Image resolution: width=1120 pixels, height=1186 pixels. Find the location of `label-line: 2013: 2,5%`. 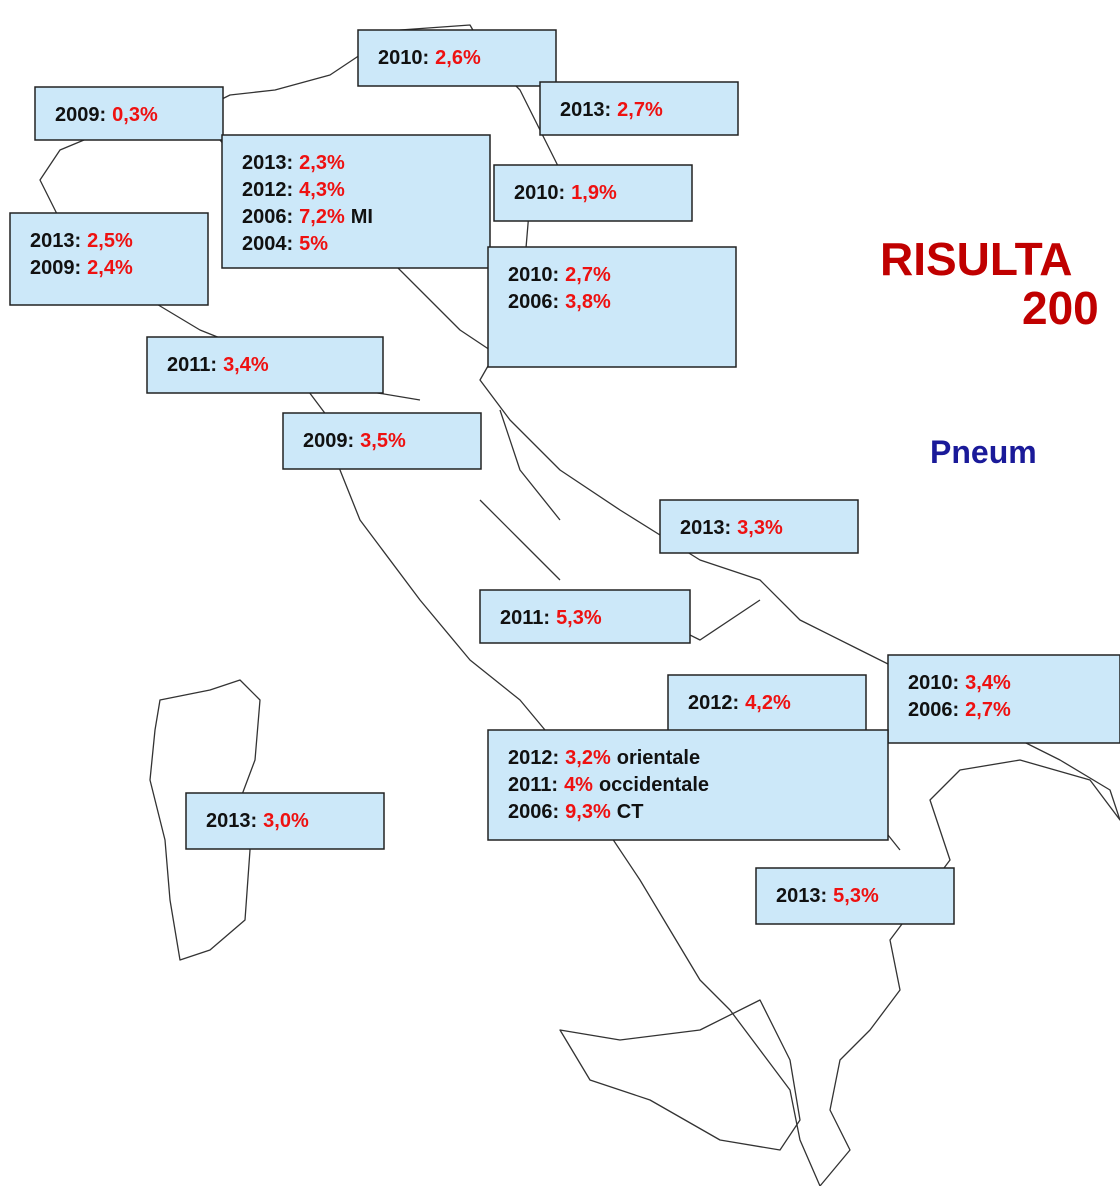

label-line: 2013: 2,5% is located at coordinates (81, 241).